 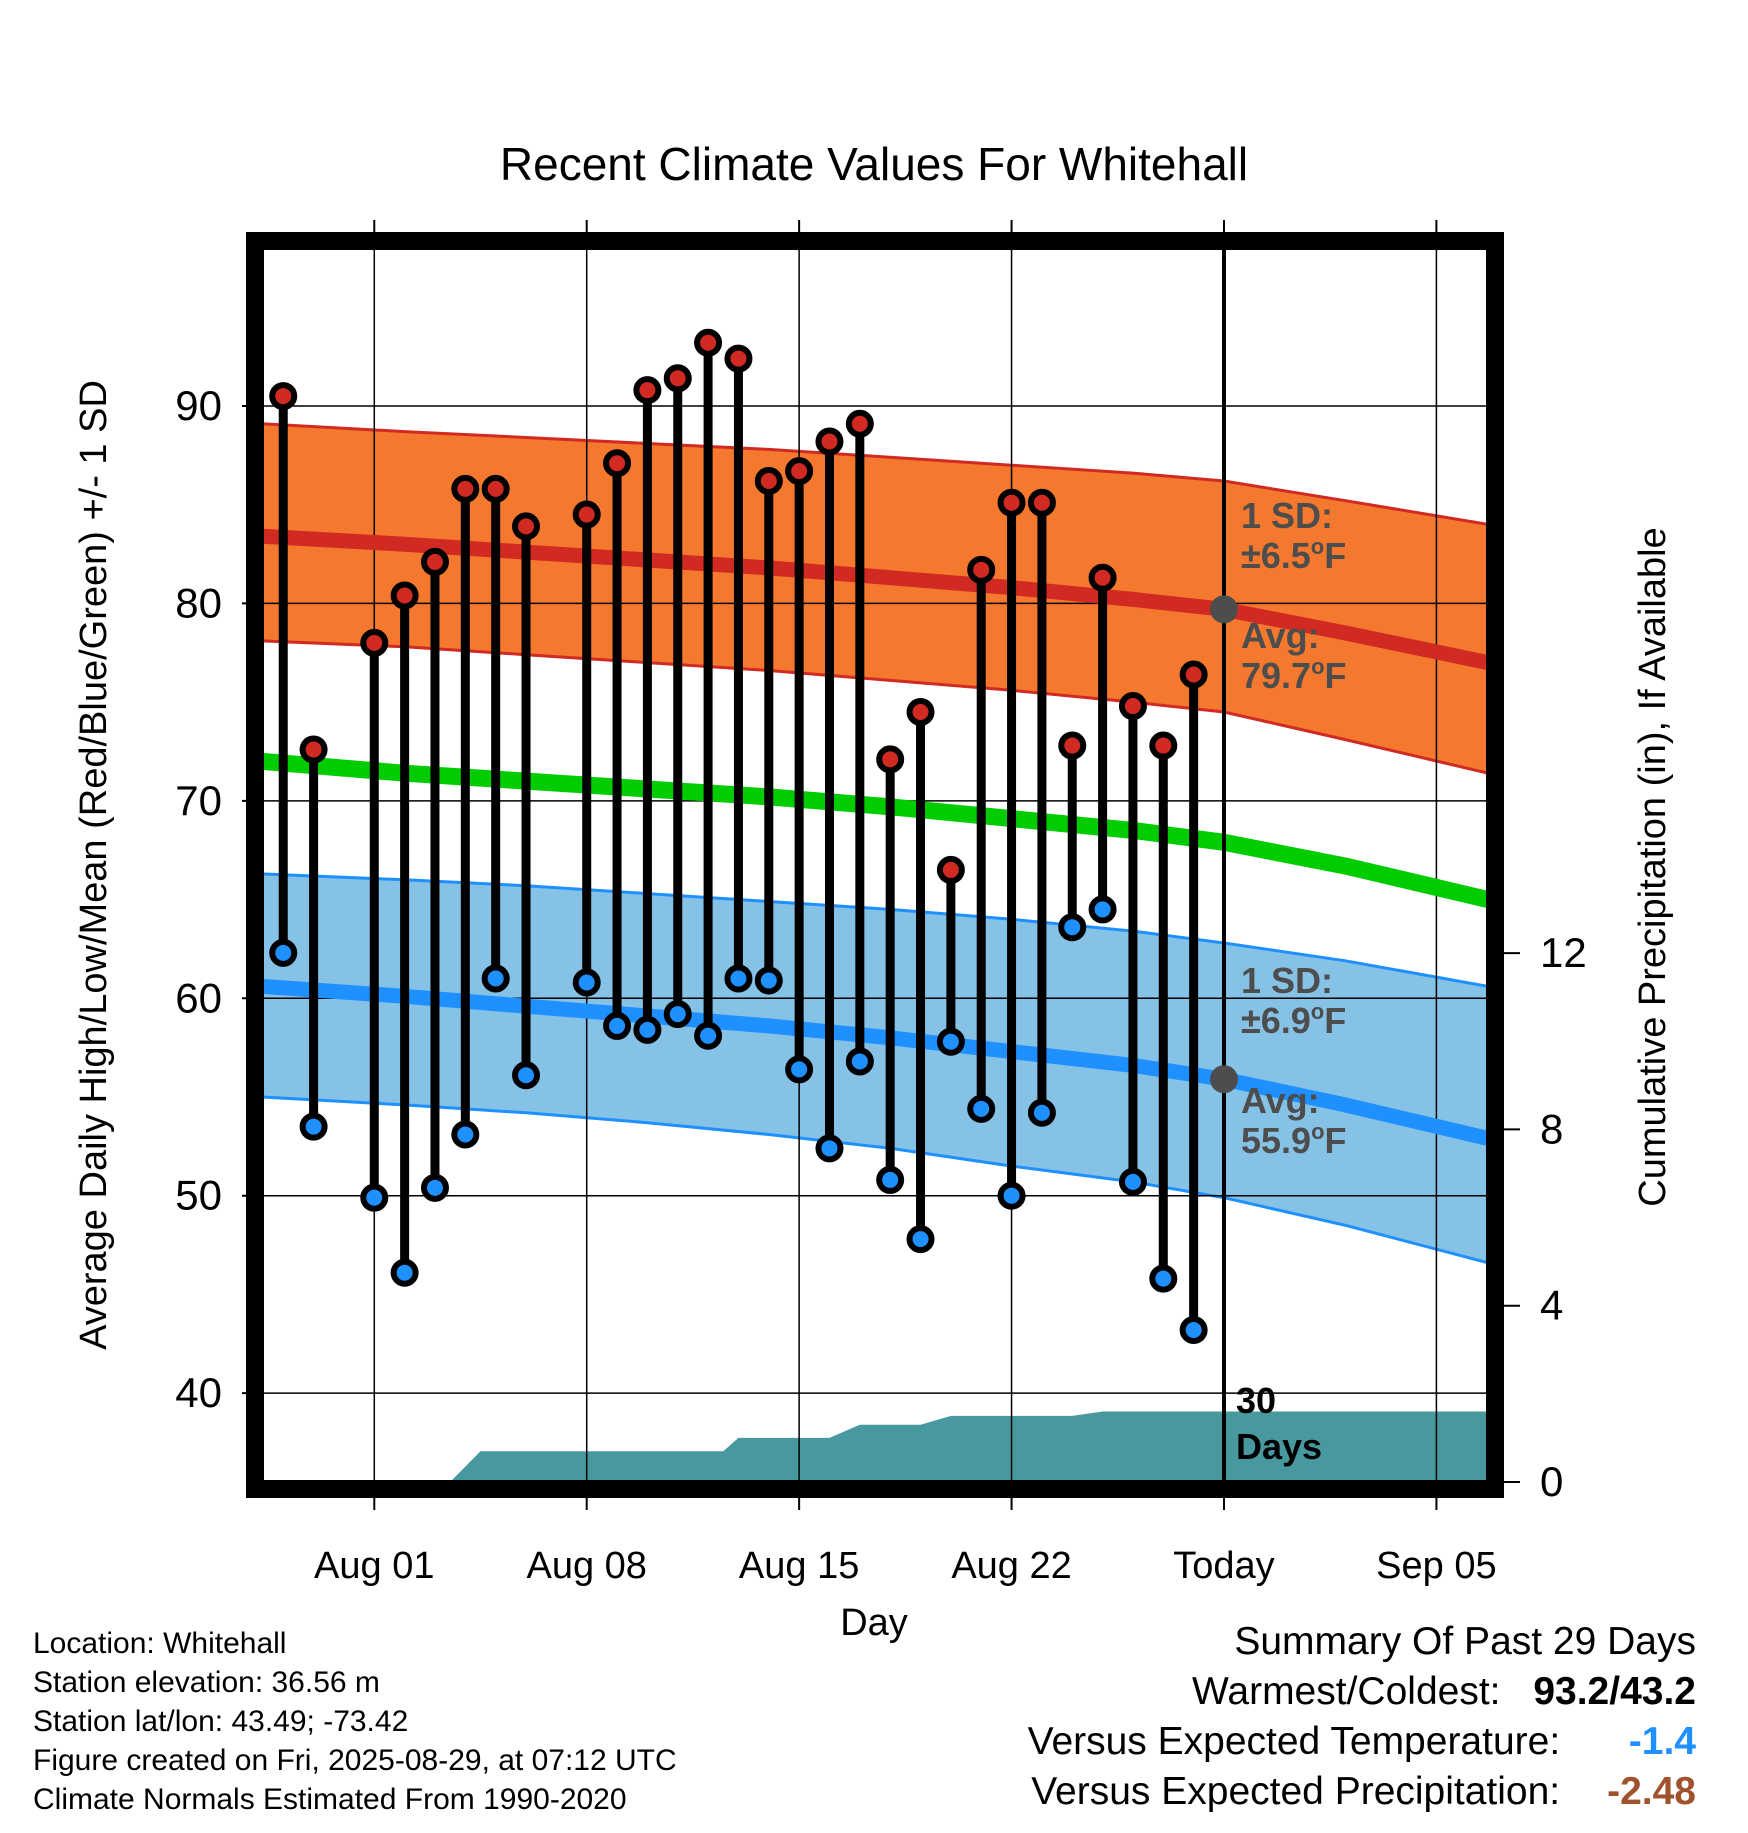 What do you see at coordinates (875, 474) in the screenshot?
I see `high-sd-upper-line` at bounding box center [875, 474].